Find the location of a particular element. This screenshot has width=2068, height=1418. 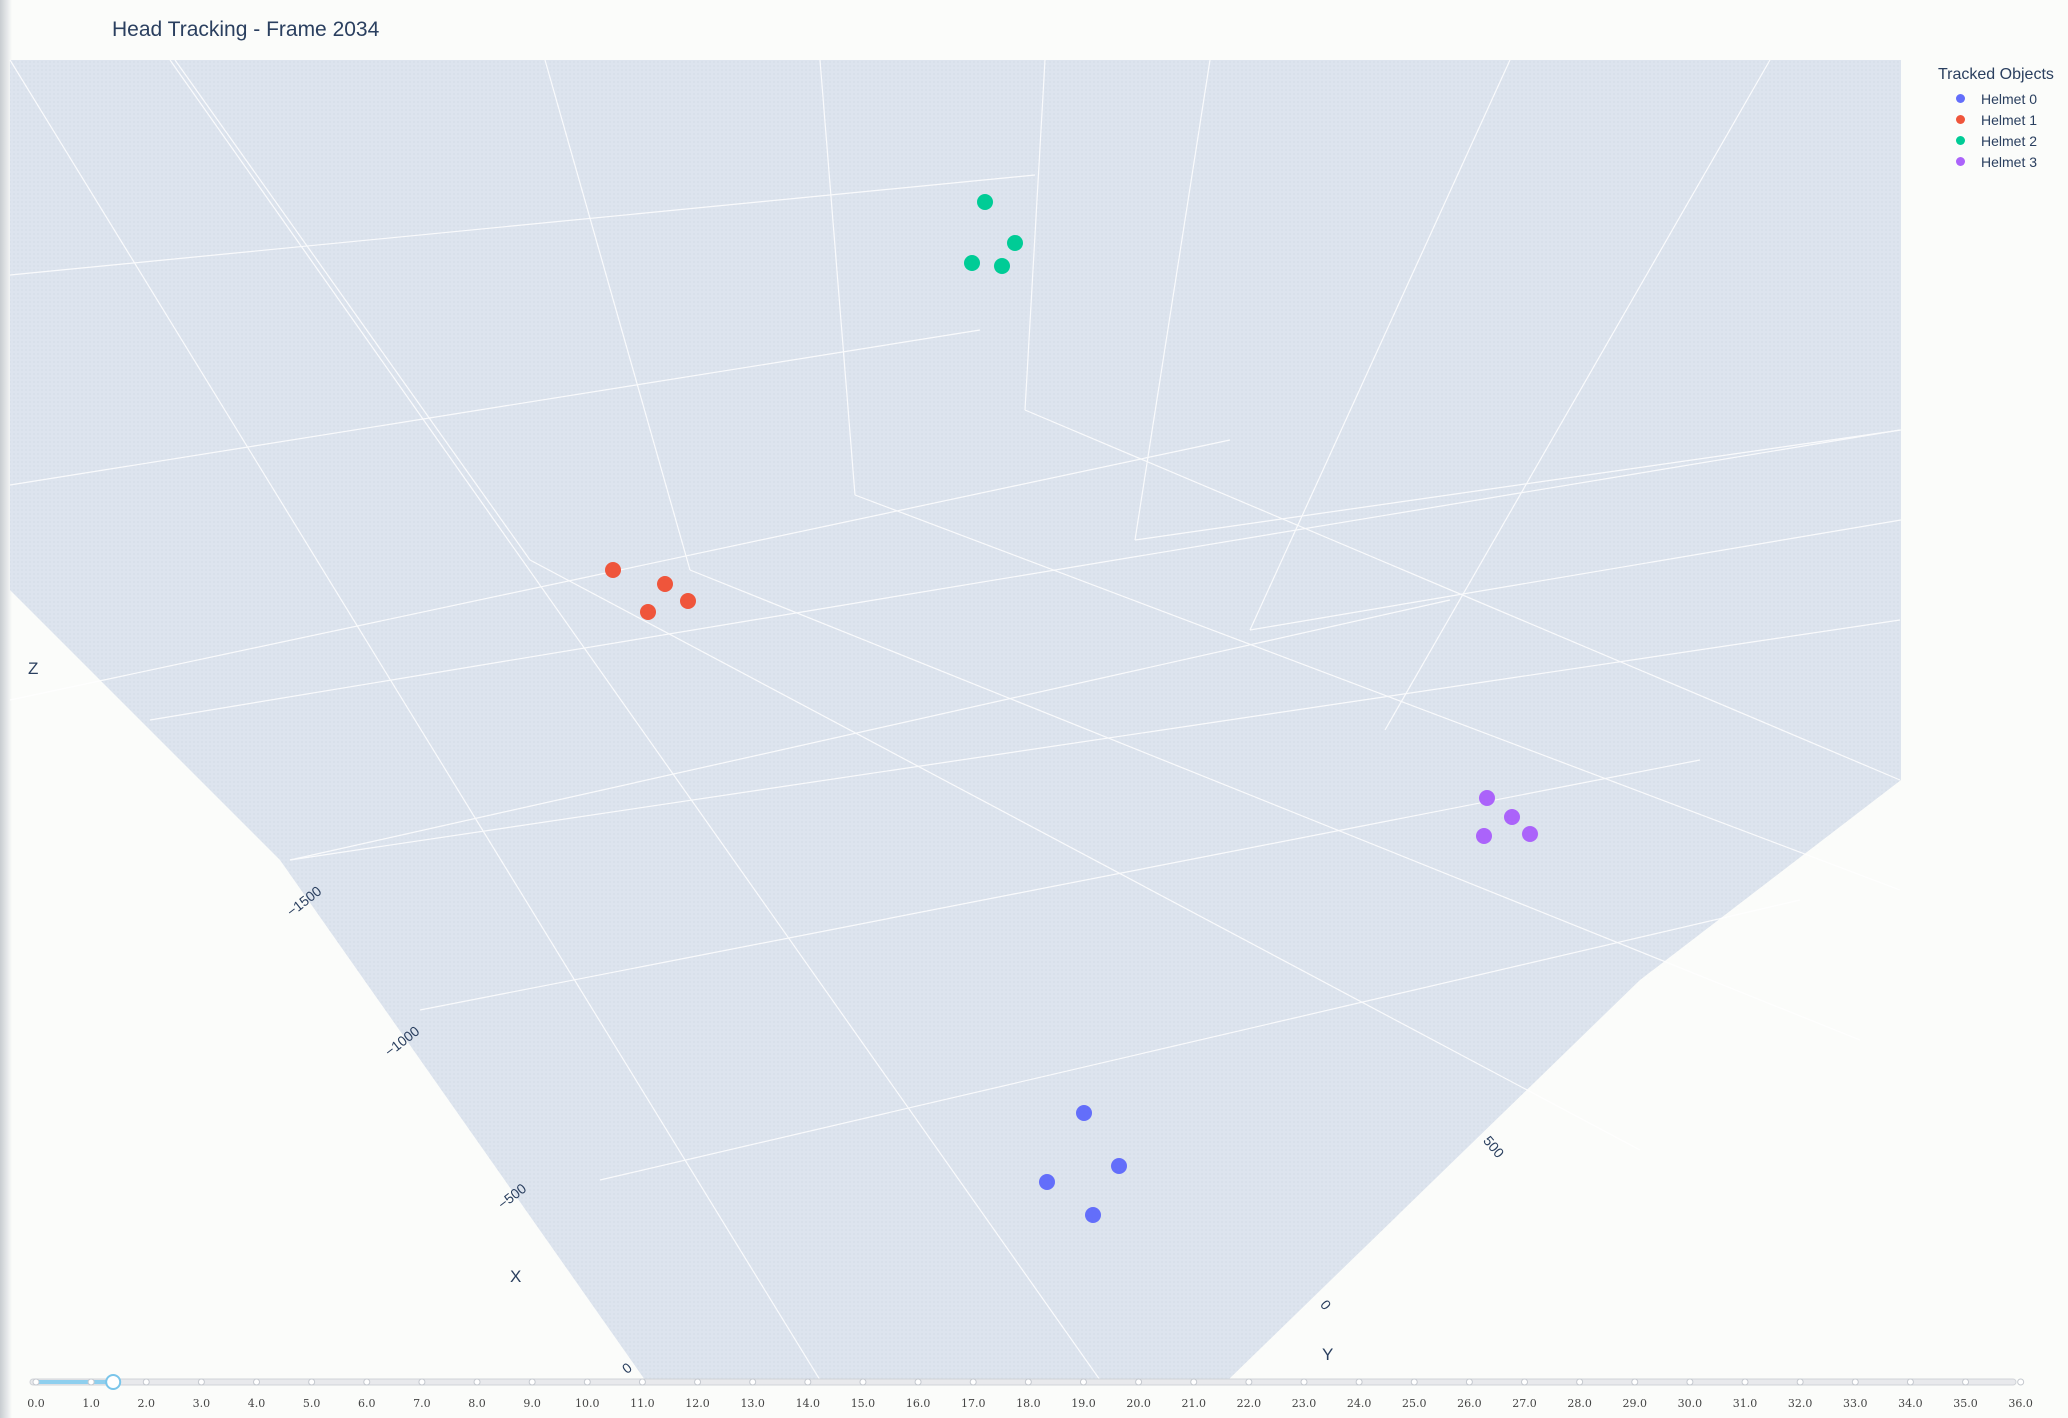

legend-item: Helmet 2 is located at coordinates (1996, 140).